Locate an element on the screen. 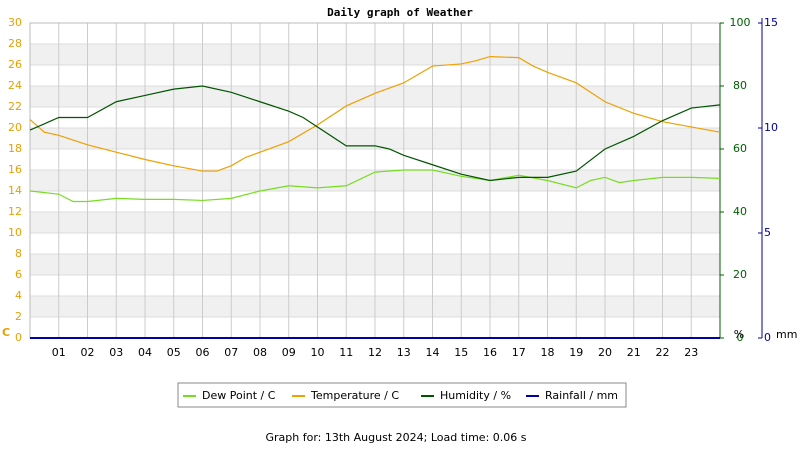 The width and height of the screenshot is (800, 454). y-tick-label: 14 is located at coordinates (15, 190).